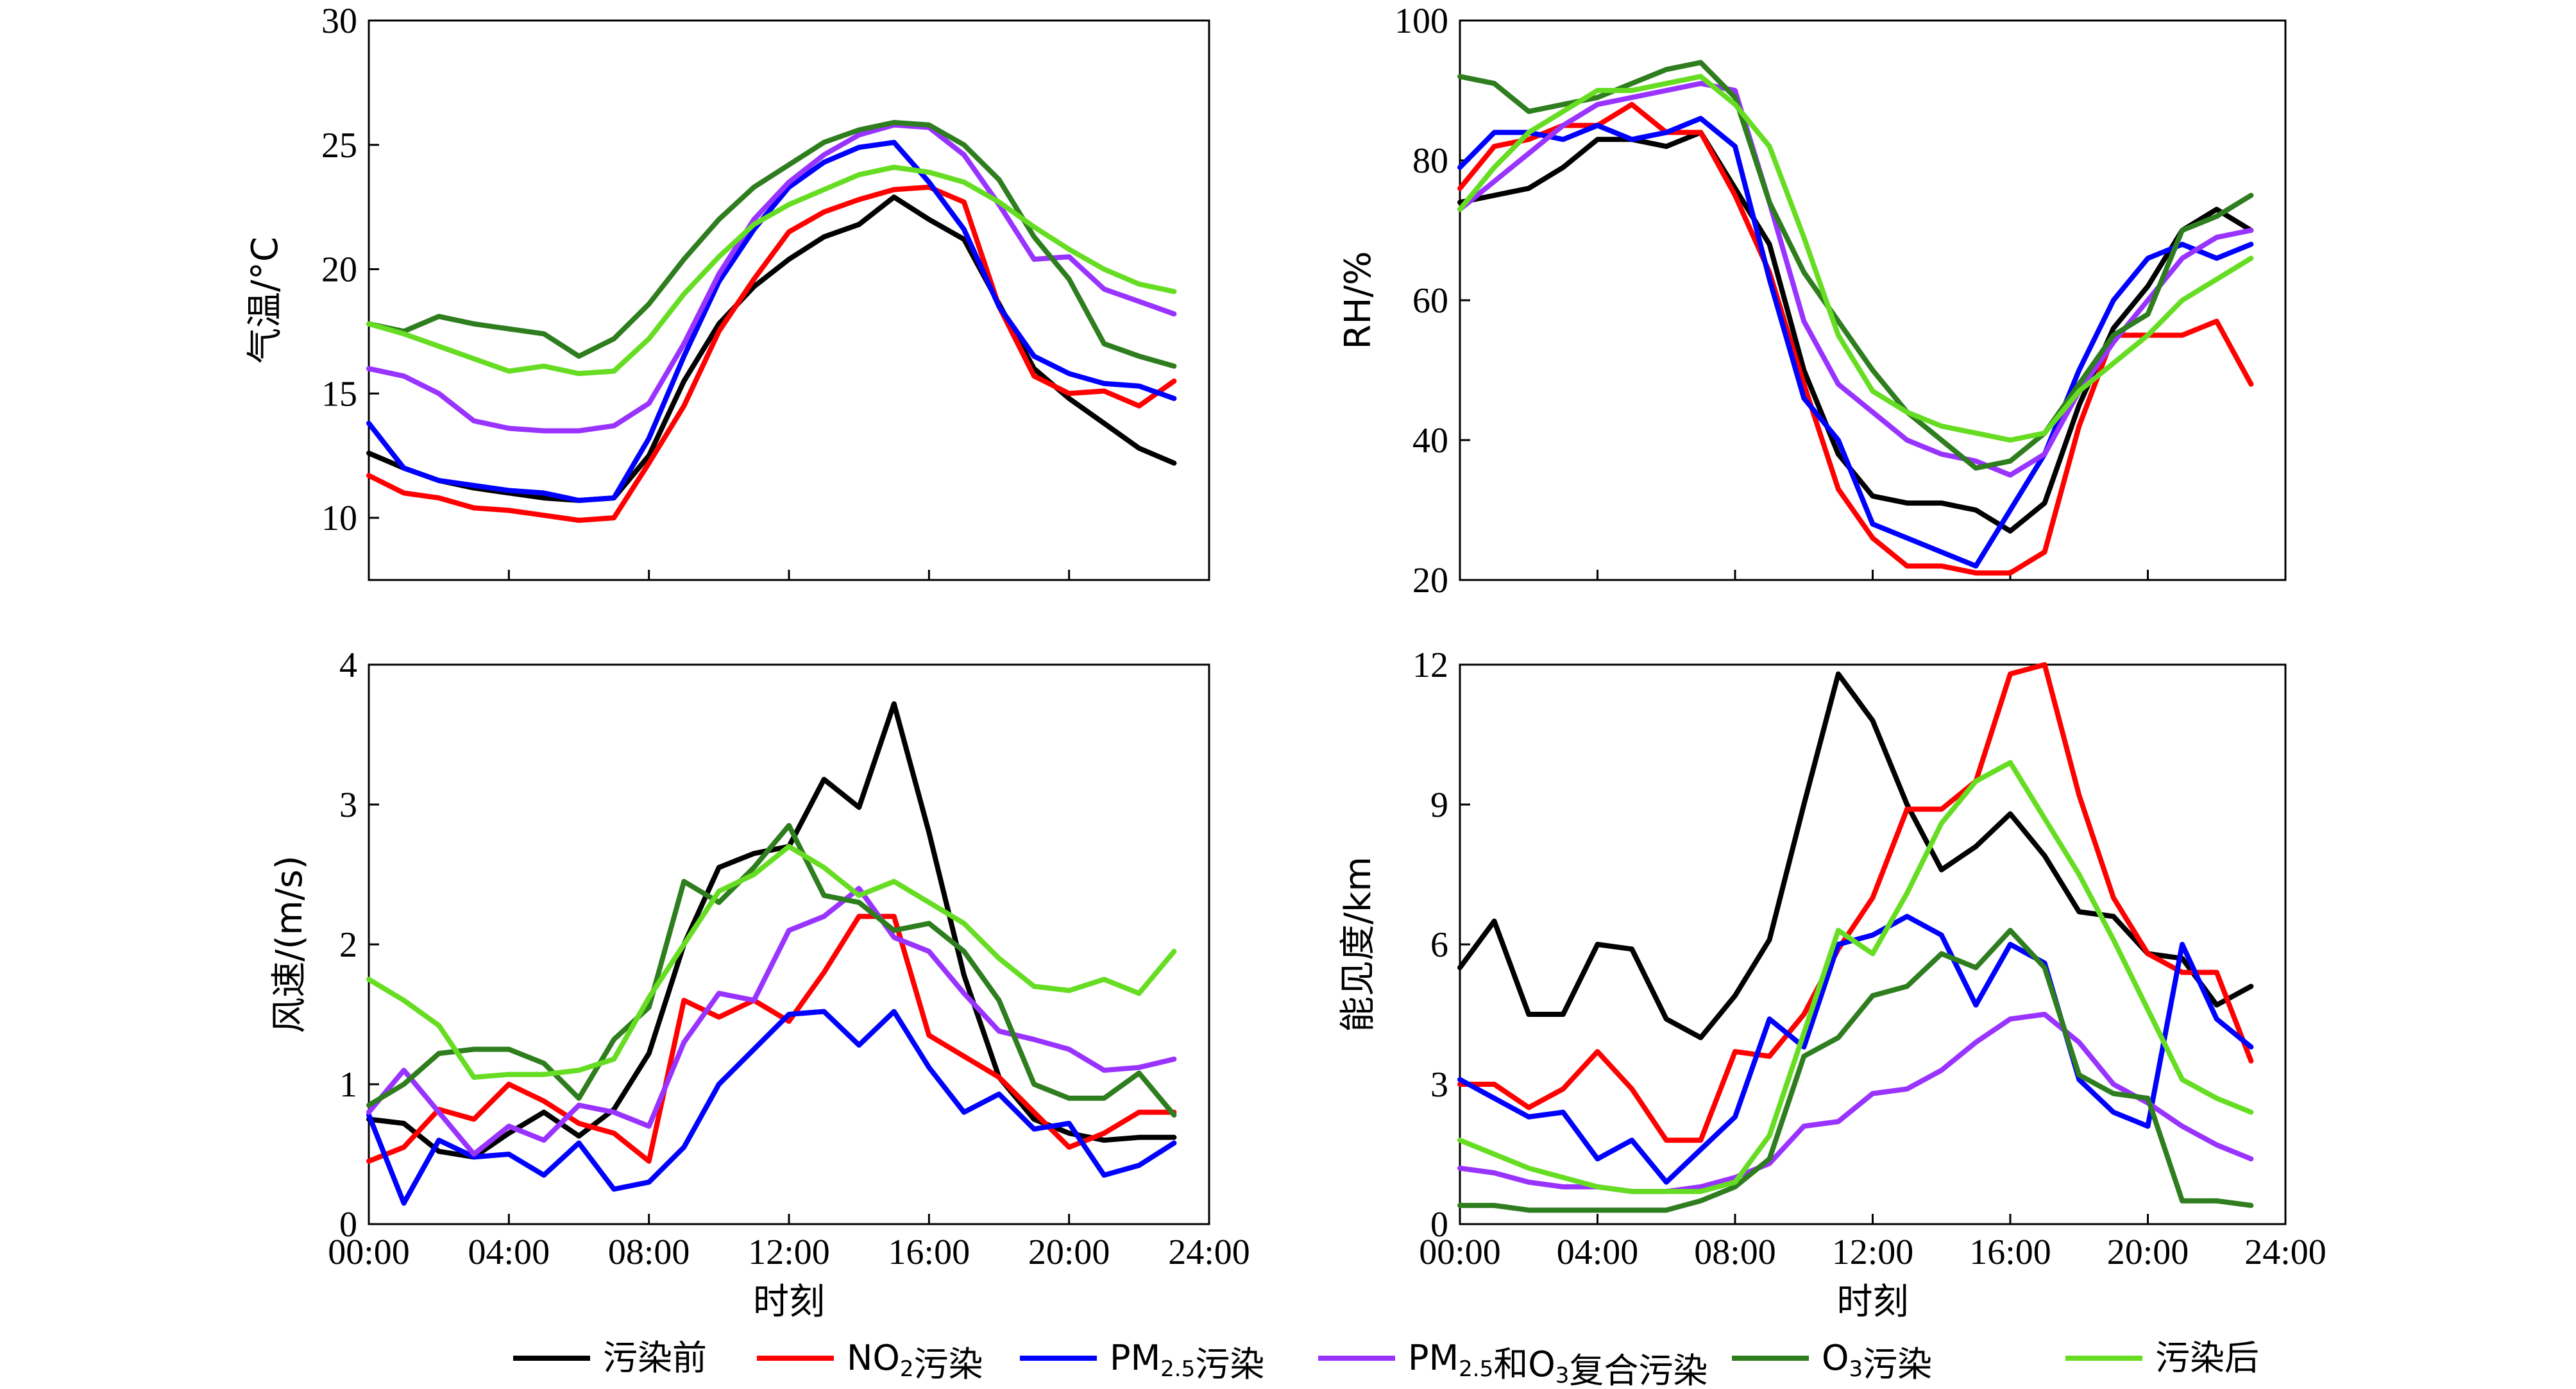 This screenshot has height=1389, width=2576. Describe the element at coordinates (339, 394) in the screenshot. I see `y-tick-label: 15` at that location.